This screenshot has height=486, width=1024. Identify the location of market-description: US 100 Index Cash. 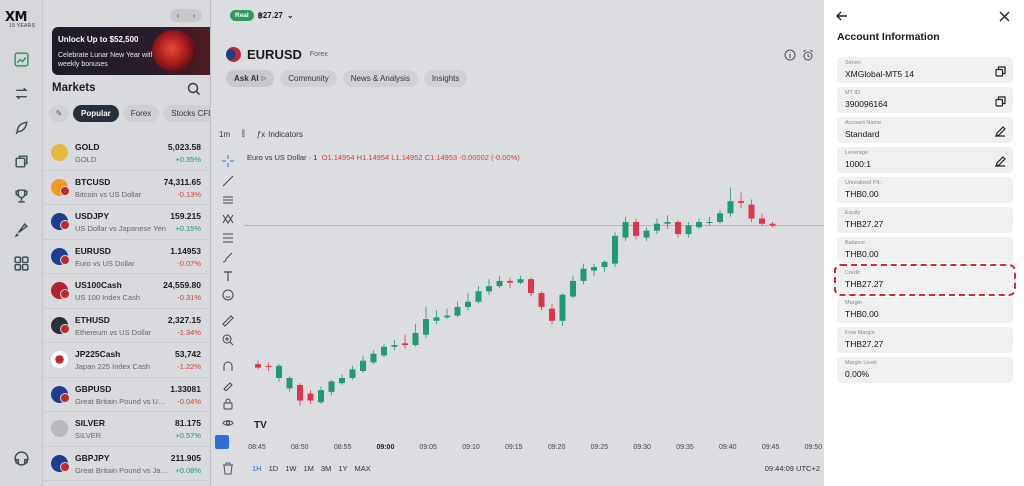
(108, 297).